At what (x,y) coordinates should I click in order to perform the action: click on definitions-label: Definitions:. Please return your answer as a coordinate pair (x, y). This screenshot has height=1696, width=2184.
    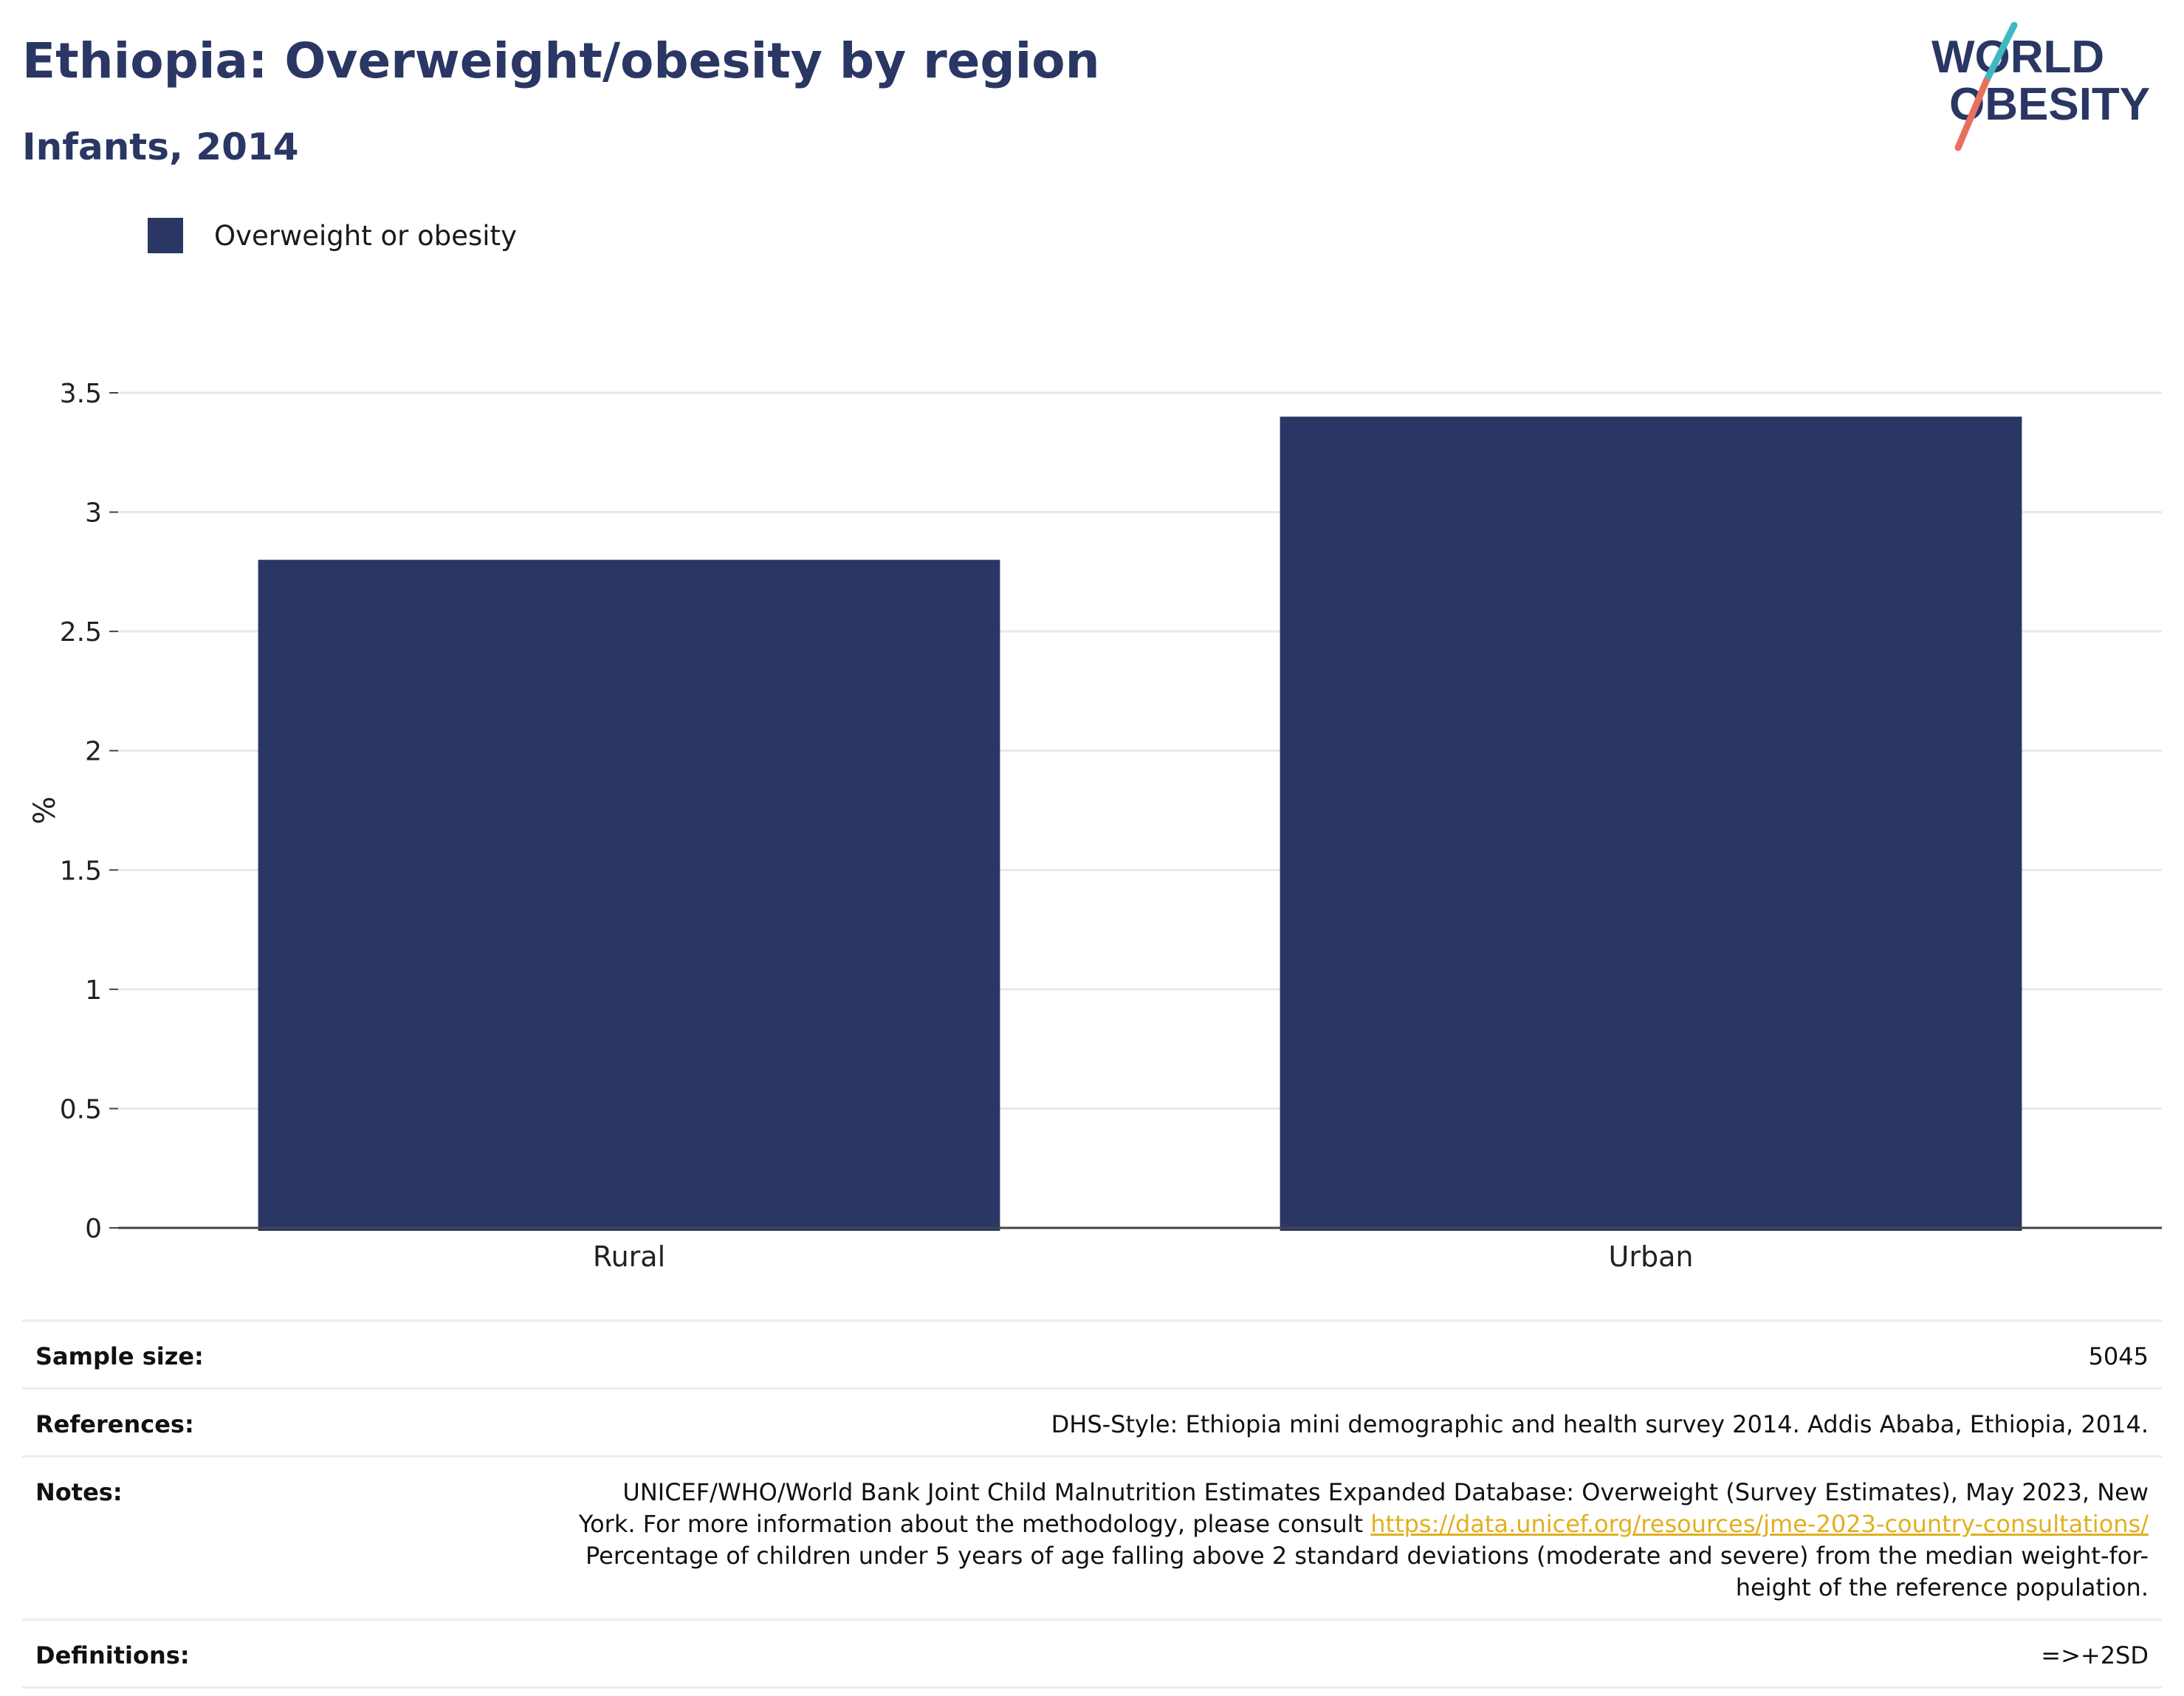
    Looking at the image, I should click on (112, 1655).